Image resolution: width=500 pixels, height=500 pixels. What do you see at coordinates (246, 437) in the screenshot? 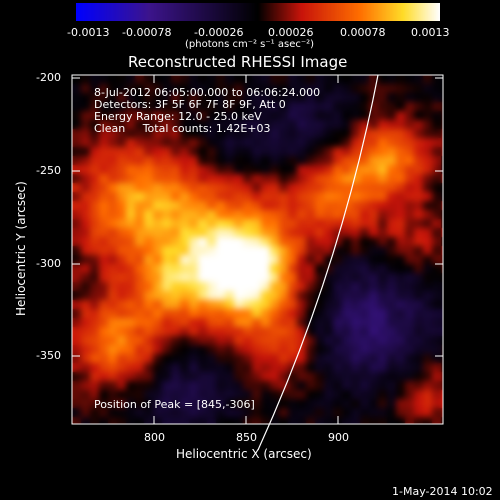
I see `x-tick-label-2: 850` at bounding box center [246, 437].